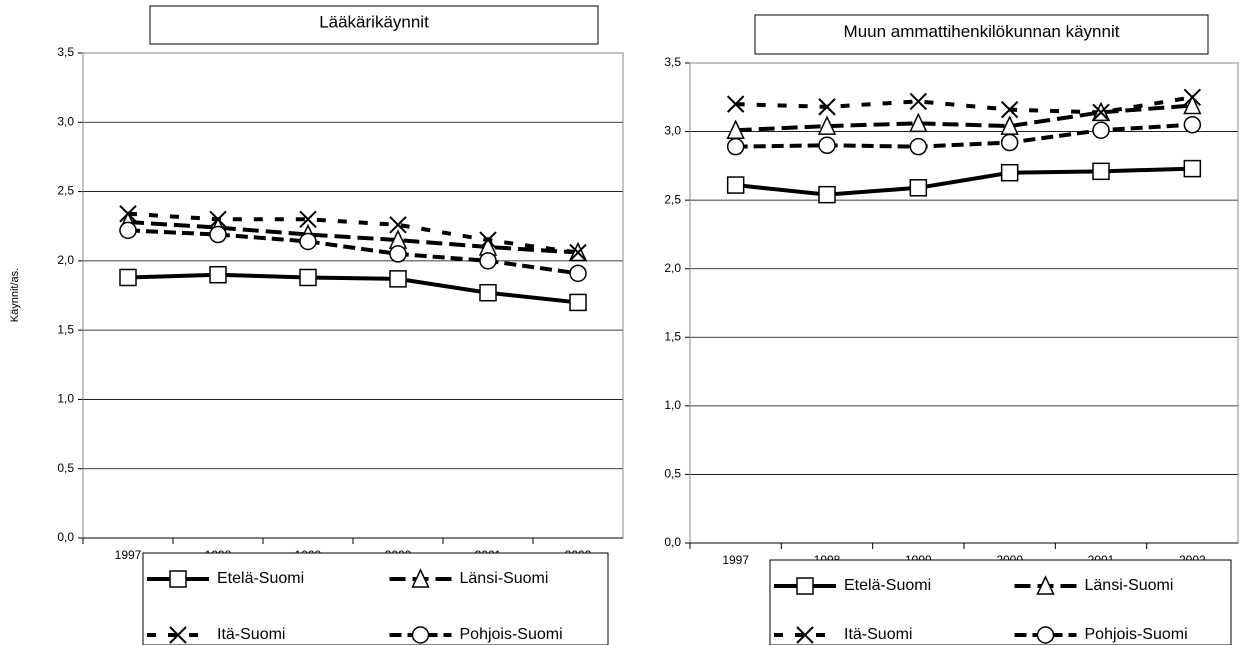 Image resolution: width=1251 pixels, height=645 pixels. What do you see at coordinates (15, 295) in the screenshot?
I see `y-axis-label: Käynnit/as.` at bounding box center [15, 295].